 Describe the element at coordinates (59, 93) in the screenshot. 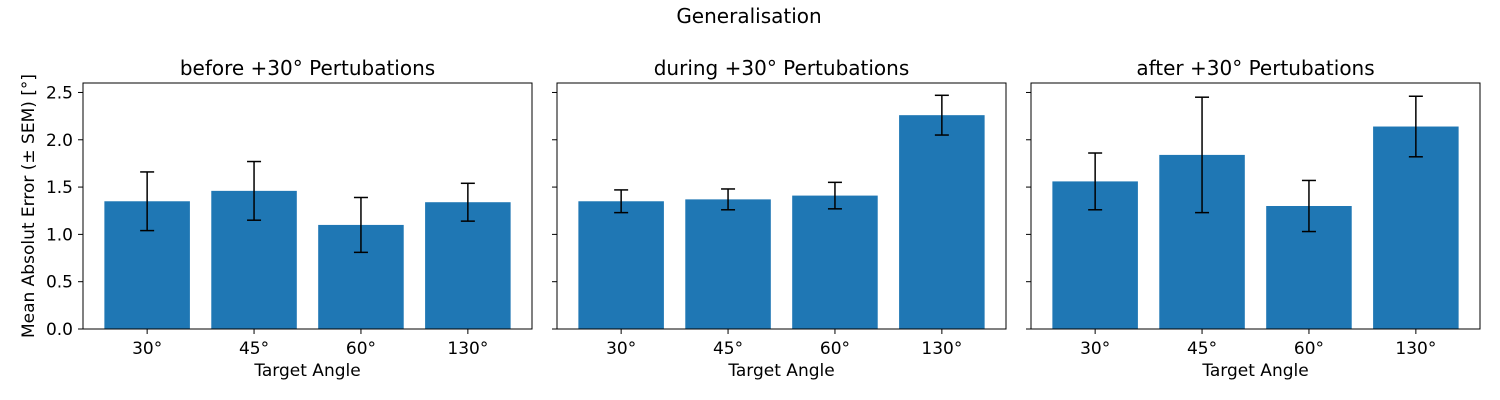

I see `y-tick-label: 2.5` at that location.